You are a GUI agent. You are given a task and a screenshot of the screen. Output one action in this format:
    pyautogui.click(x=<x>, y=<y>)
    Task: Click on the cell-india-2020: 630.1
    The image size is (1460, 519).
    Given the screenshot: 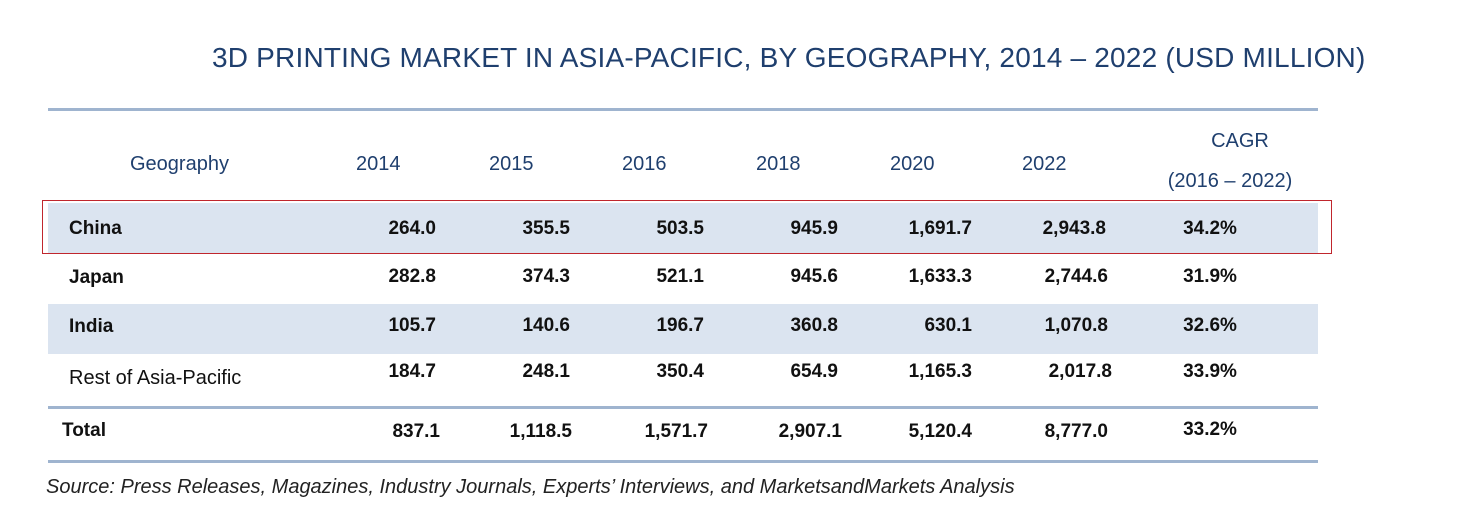 What is the action you would take?
    pyautogui.click(x=948, y=325)
    